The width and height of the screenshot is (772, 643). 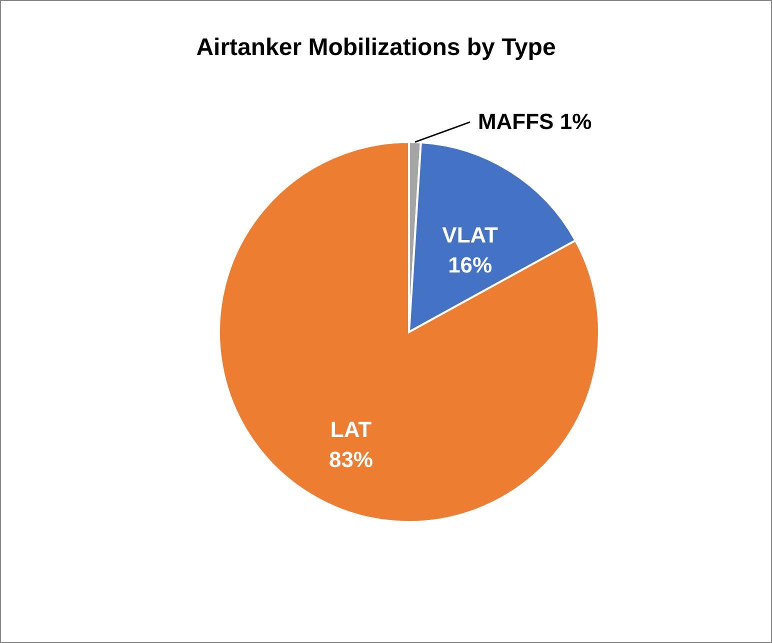 What do you see at coordinates (535, 121) in the screenshot?
I see `slice-label: MAFFS 1%` at bounding box center [535, 121].